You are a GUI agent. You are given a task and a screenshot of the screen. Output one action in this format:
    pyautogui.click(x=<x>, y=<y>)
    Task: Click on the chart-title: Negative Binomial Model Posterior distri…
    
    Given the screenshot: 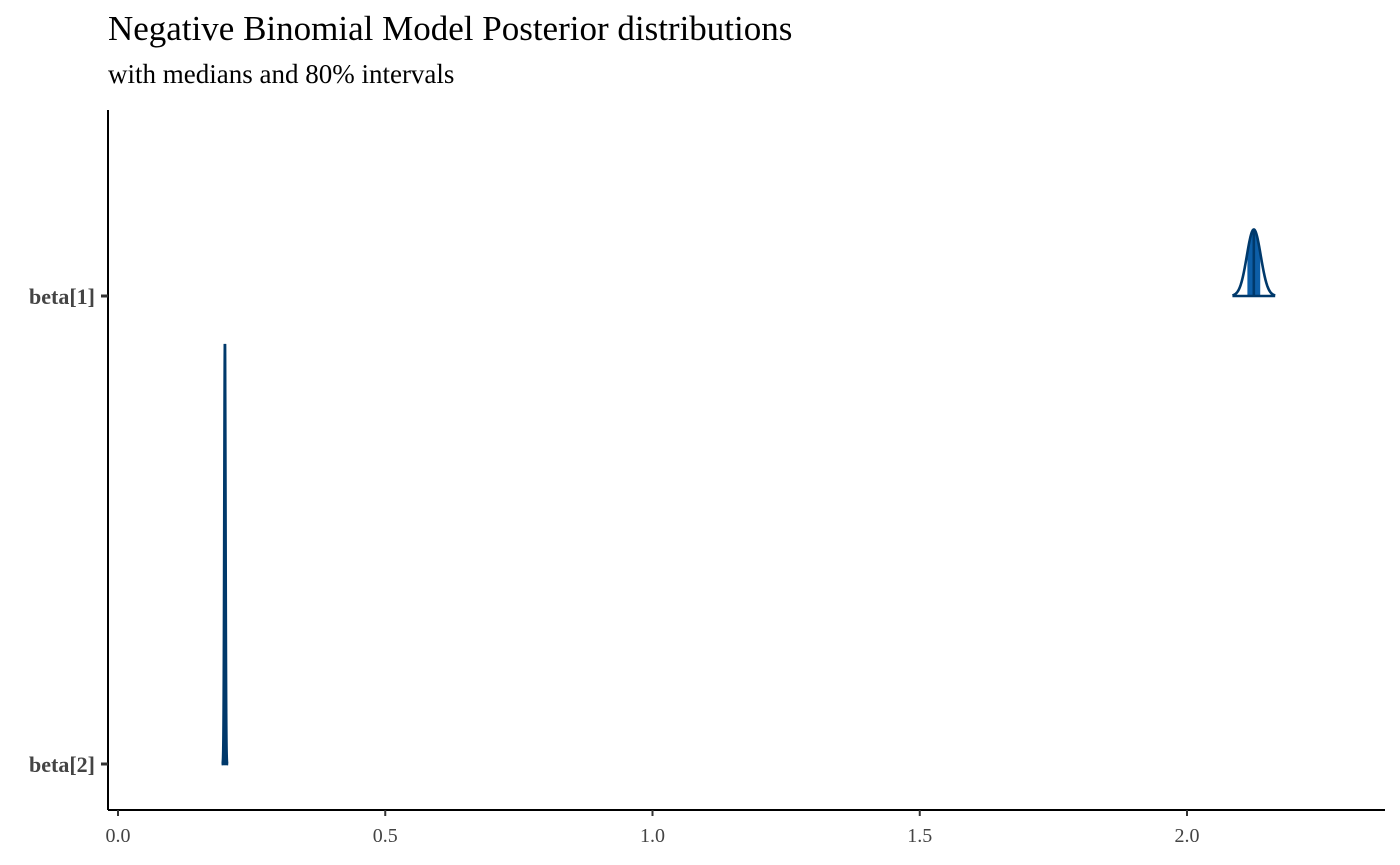 What is the action you would take?
    pyautogui.click(x=450, y=28)
    